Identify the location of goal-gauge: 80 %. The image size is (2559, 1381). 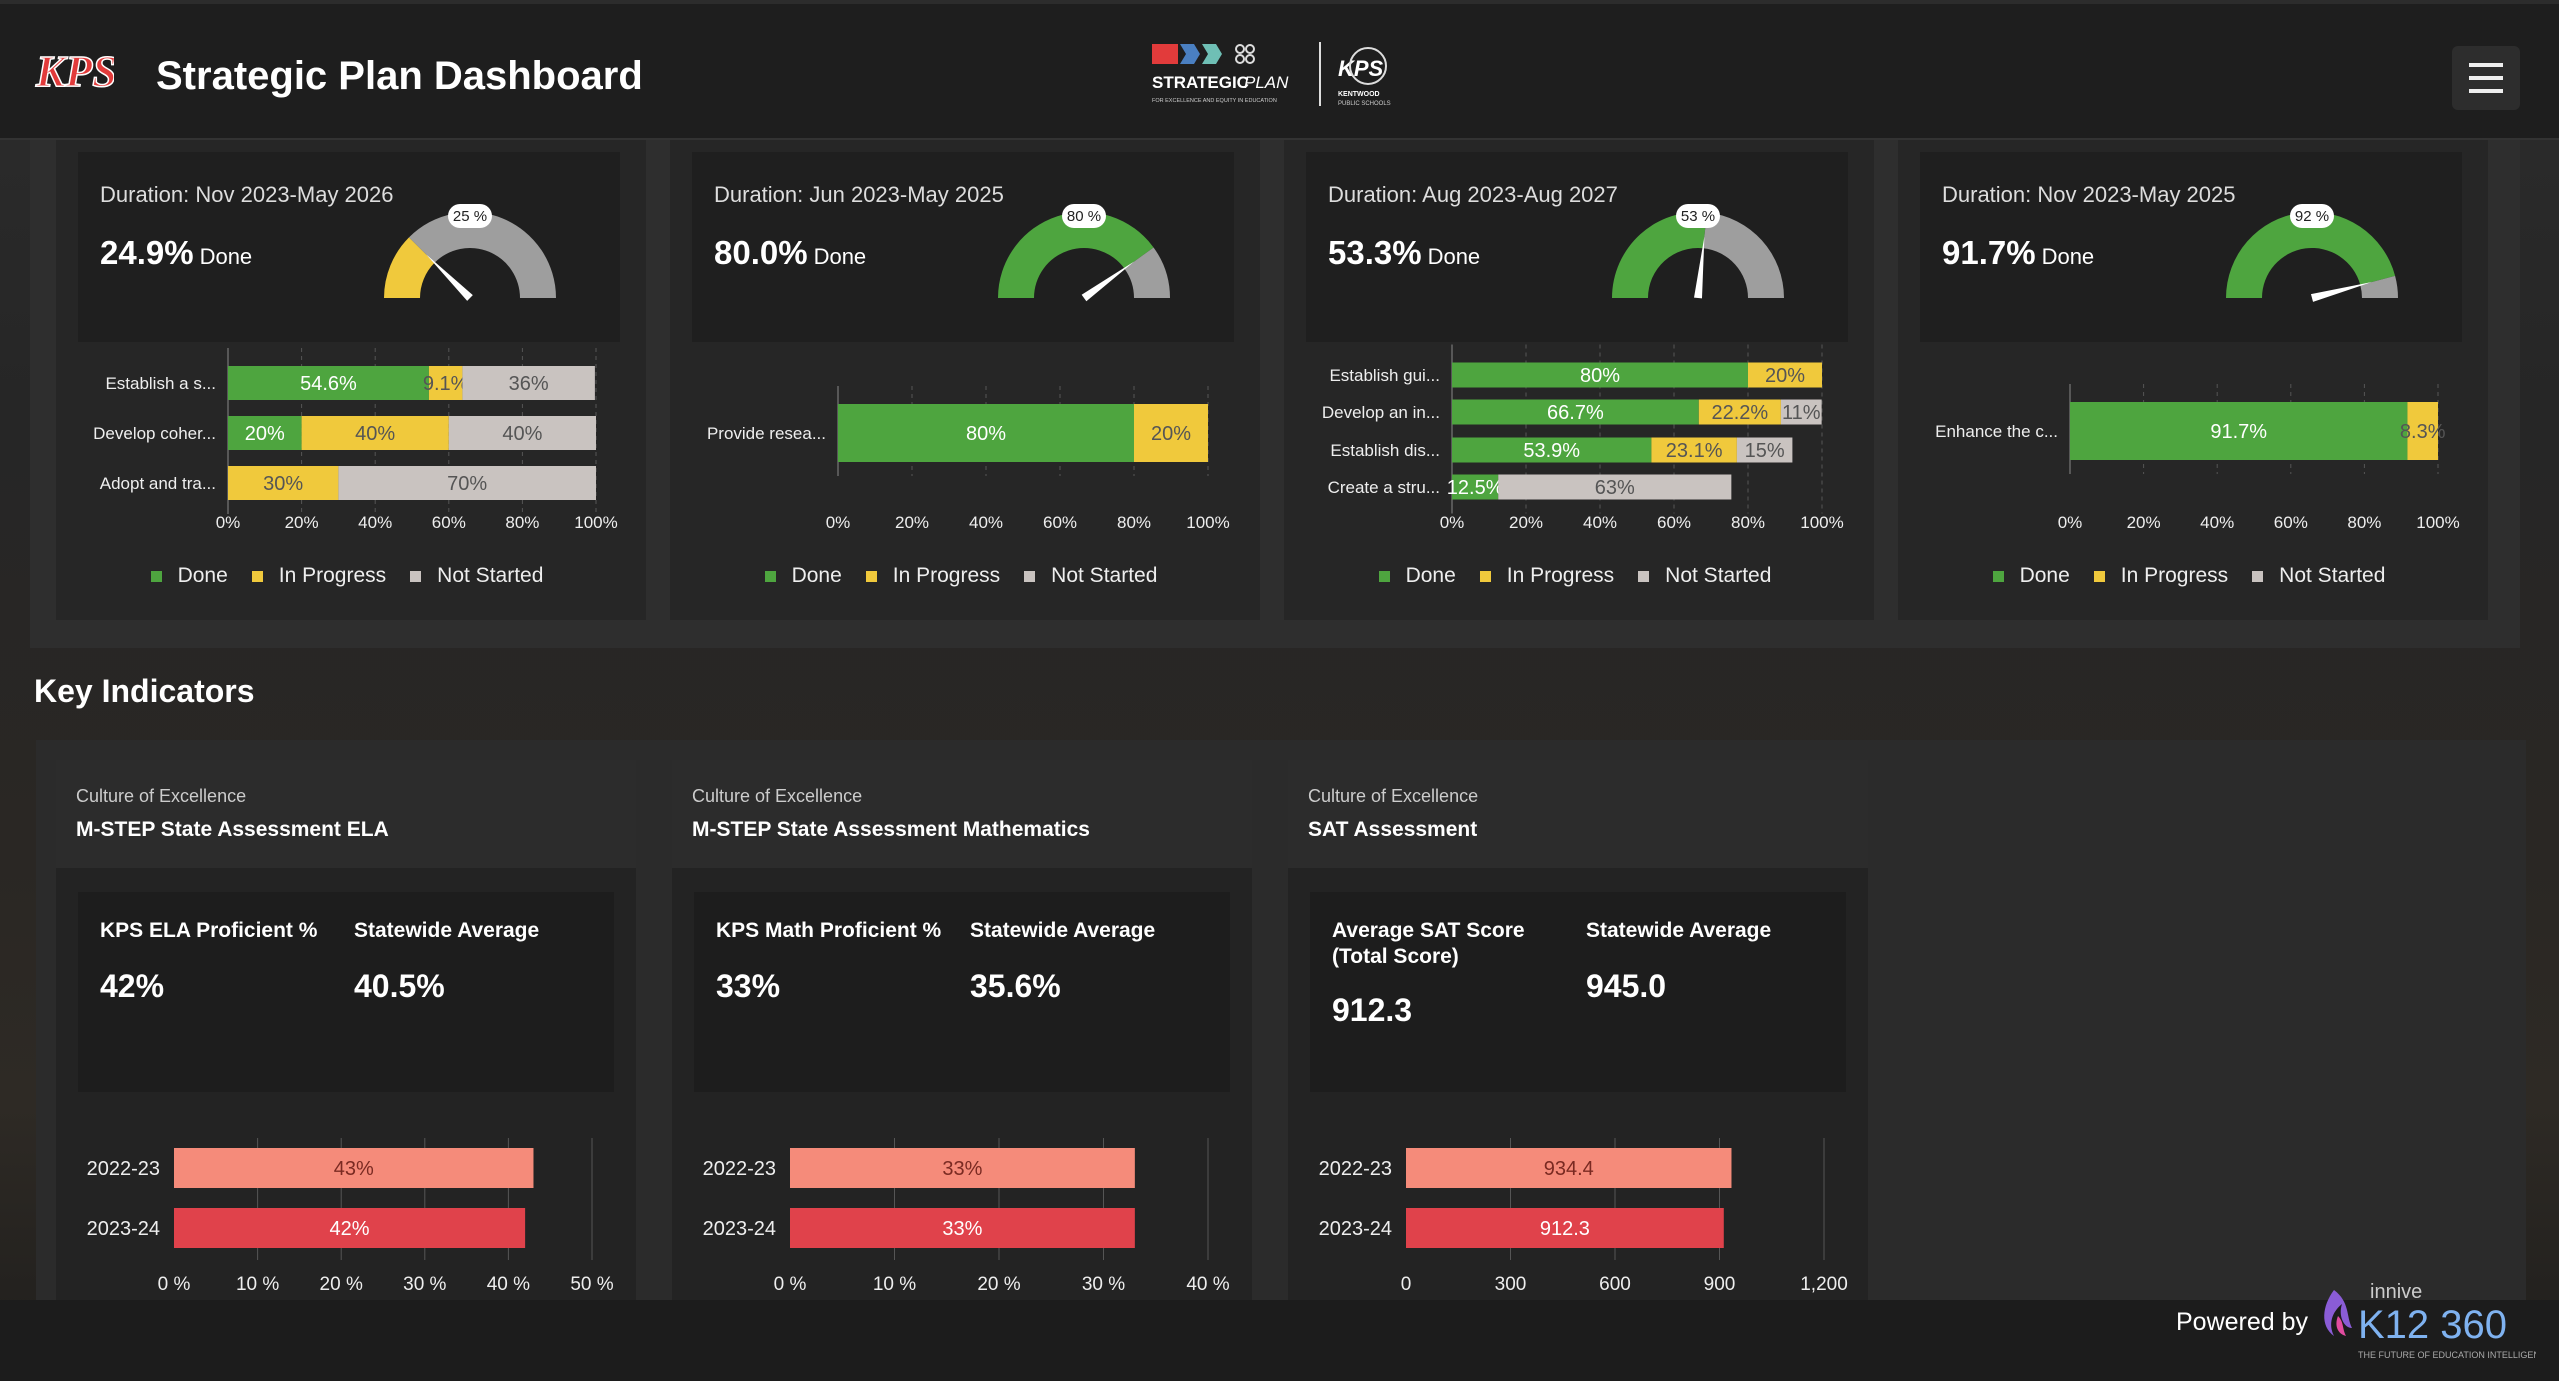
(1084, 253).